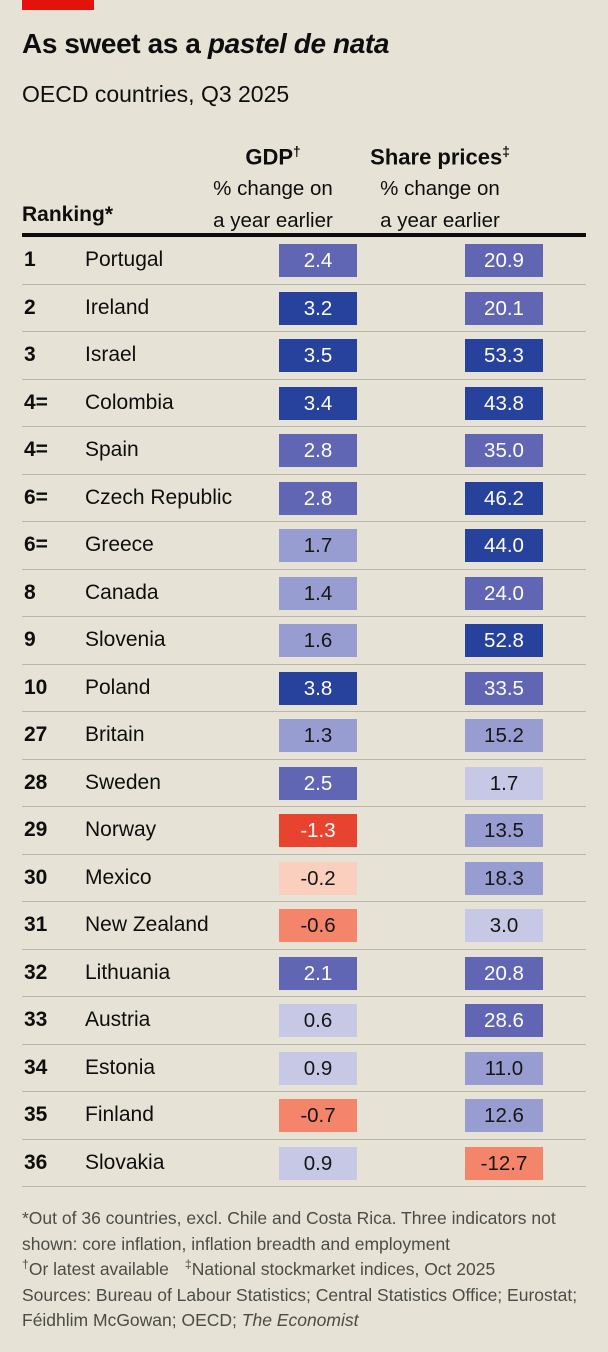 This screenshot has width=608, height=1352. What do you see at coordinates (504, 973) in the screenshot?
I see `share-price-value-cell: 20.8` at bounding box center [504, 973].